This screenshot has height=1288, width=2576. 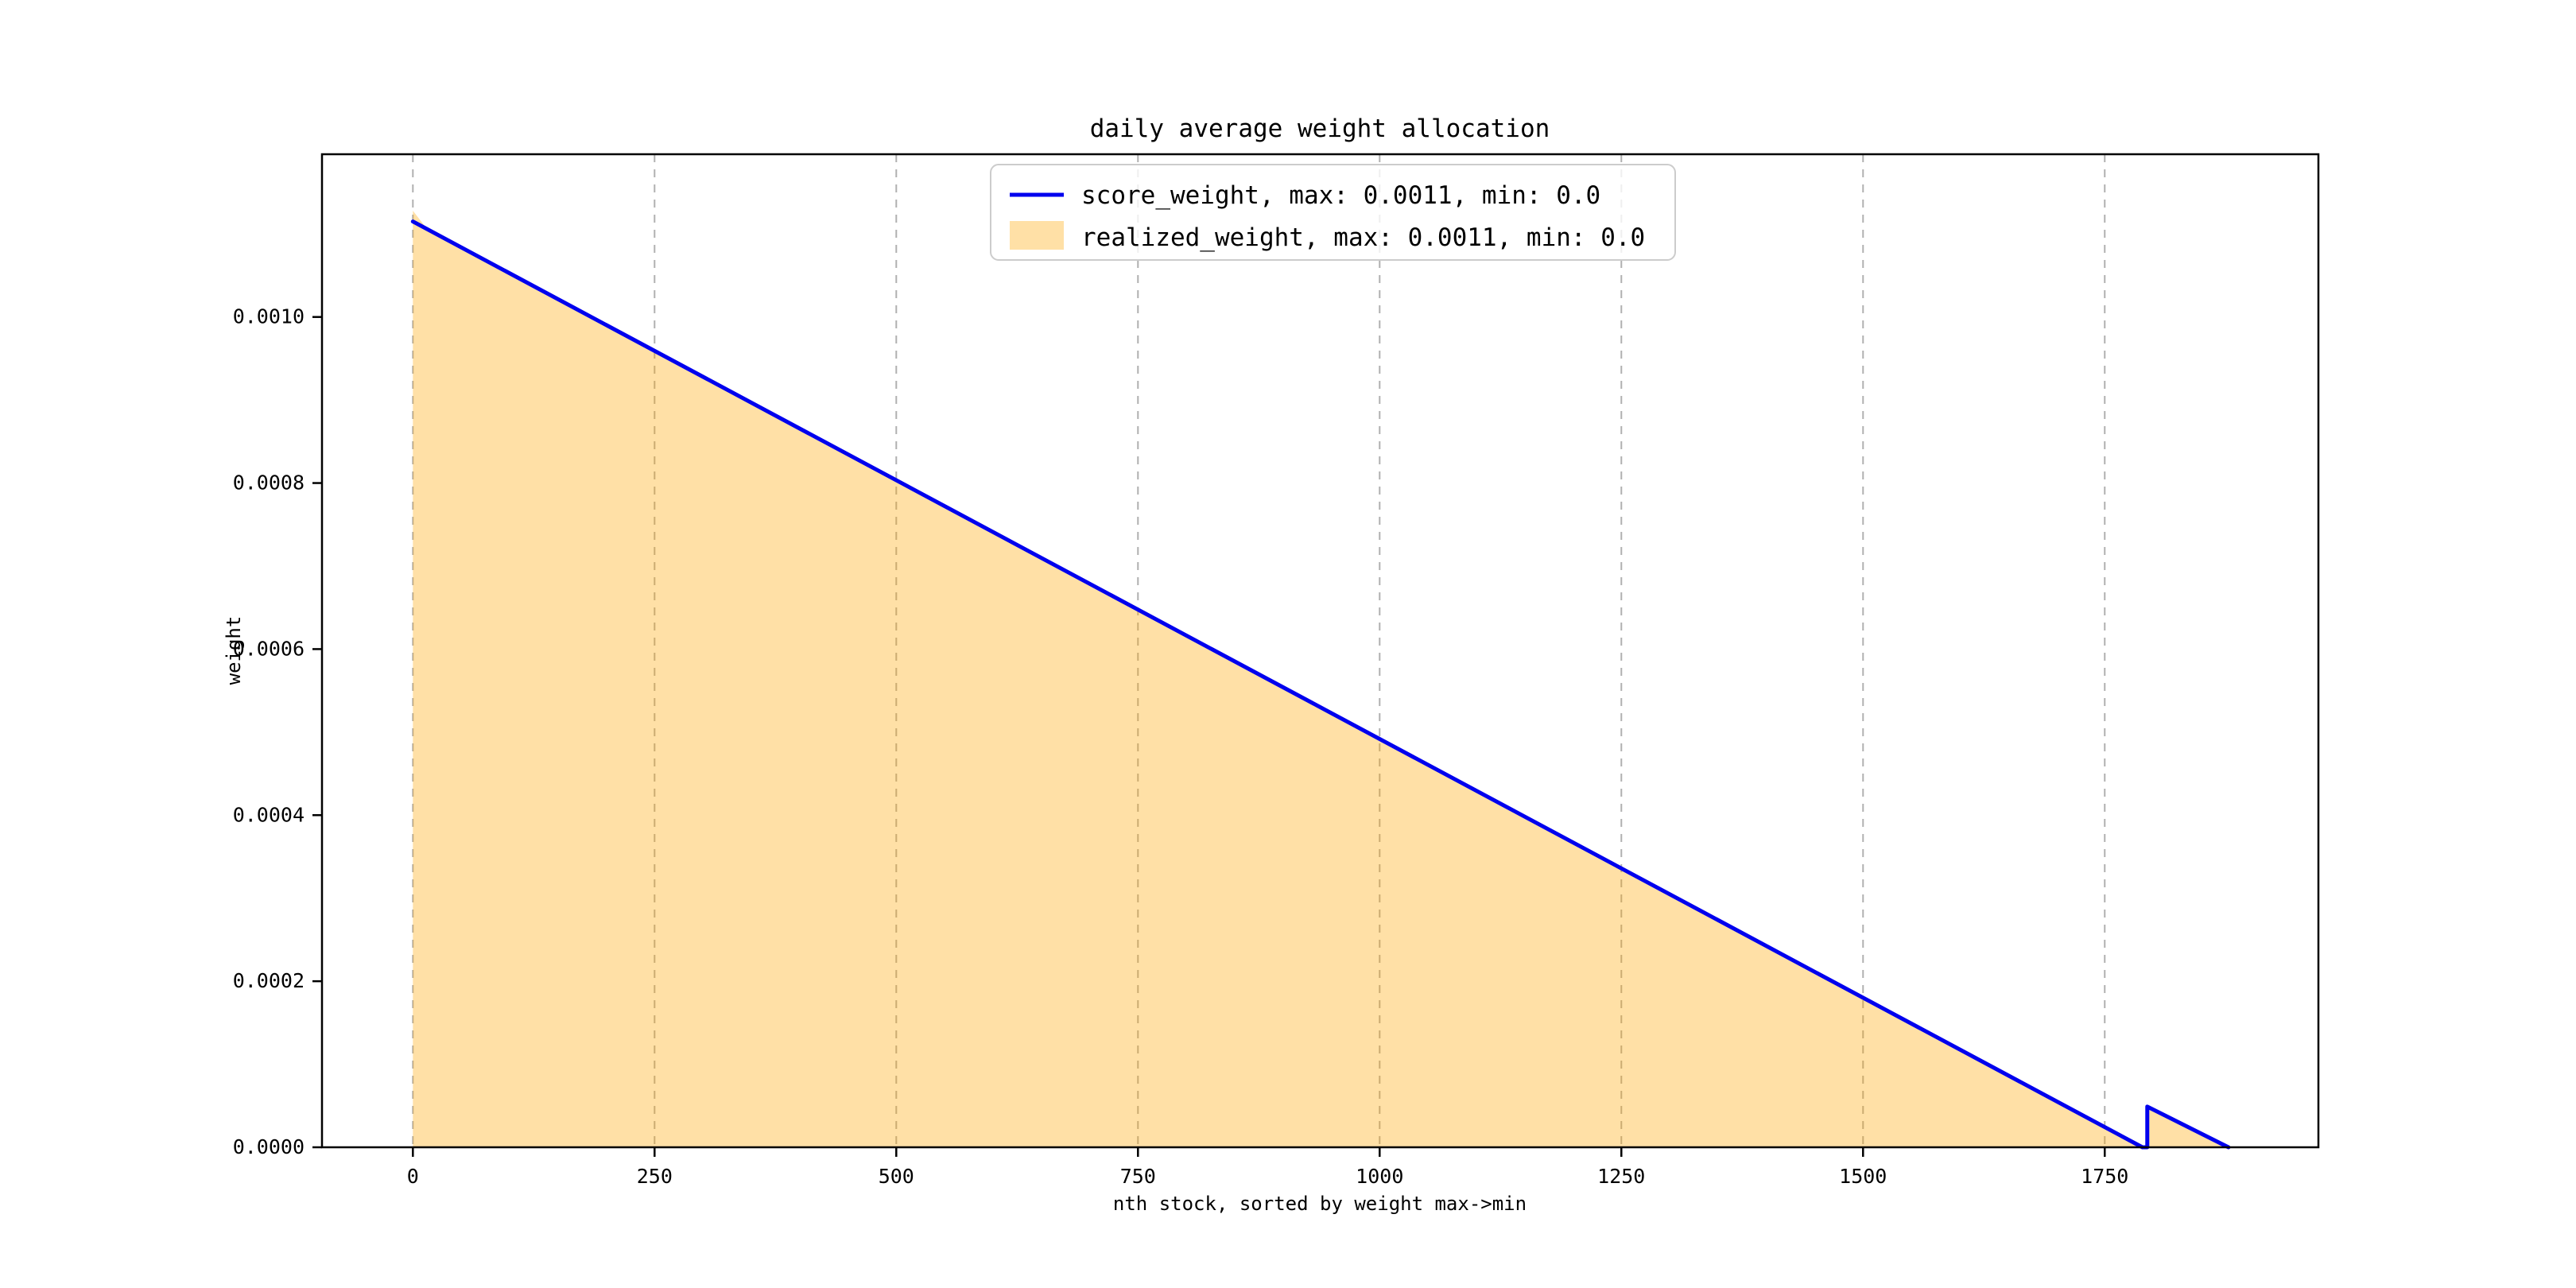 What do you see at coordinates (1621, 1176) in the screenshot?
I see `x-tick-label-1250: 1250` at bounding box center [1621, 1176].